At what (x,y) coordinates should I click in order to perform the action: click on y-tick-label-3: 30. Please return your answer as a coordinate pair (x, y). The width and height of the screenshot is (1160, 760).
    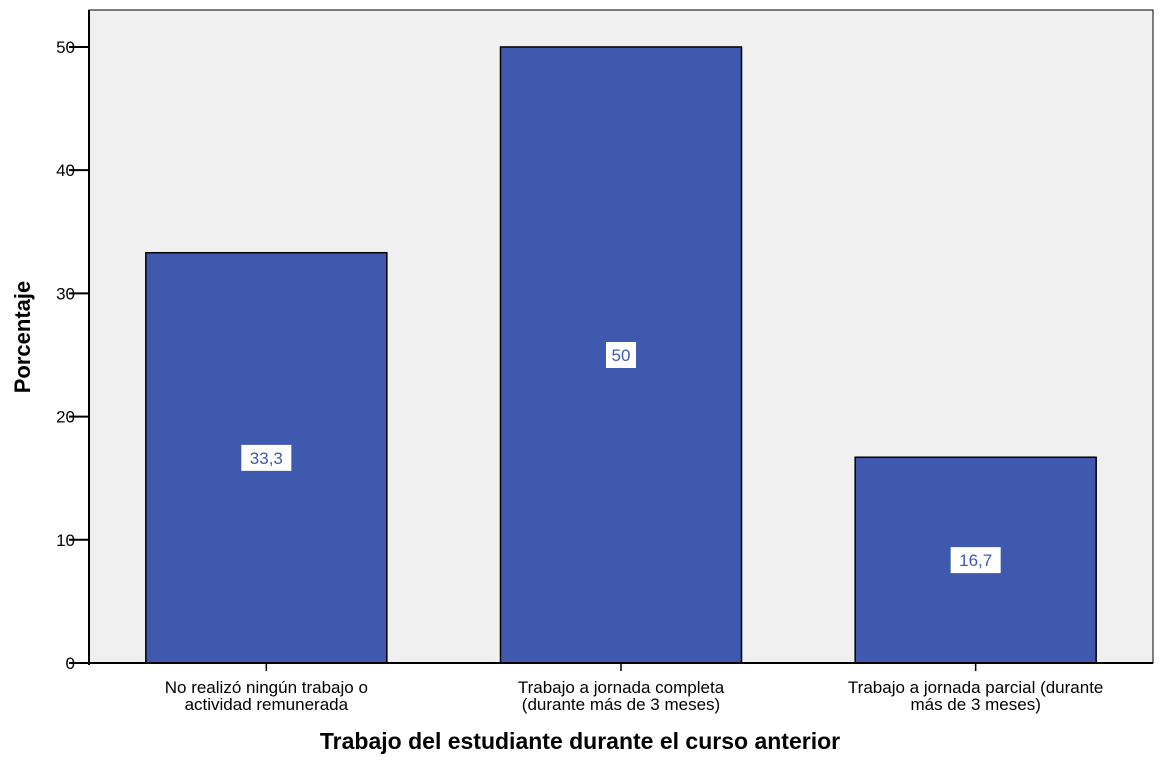
    Looking at the image, I should click on (65, 293).